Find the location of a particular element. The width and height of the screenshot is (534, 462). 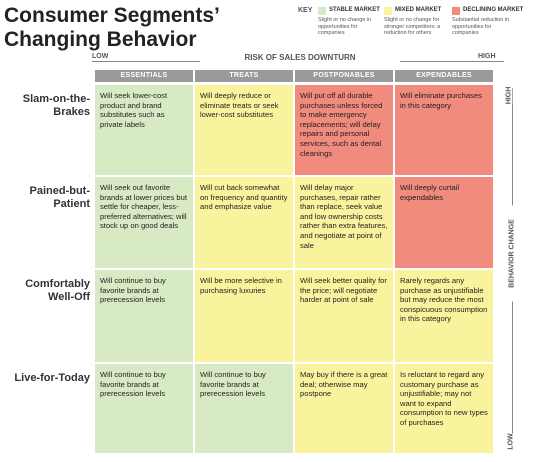

row-label: Live-for-Today is located at coordinates (52, 378).